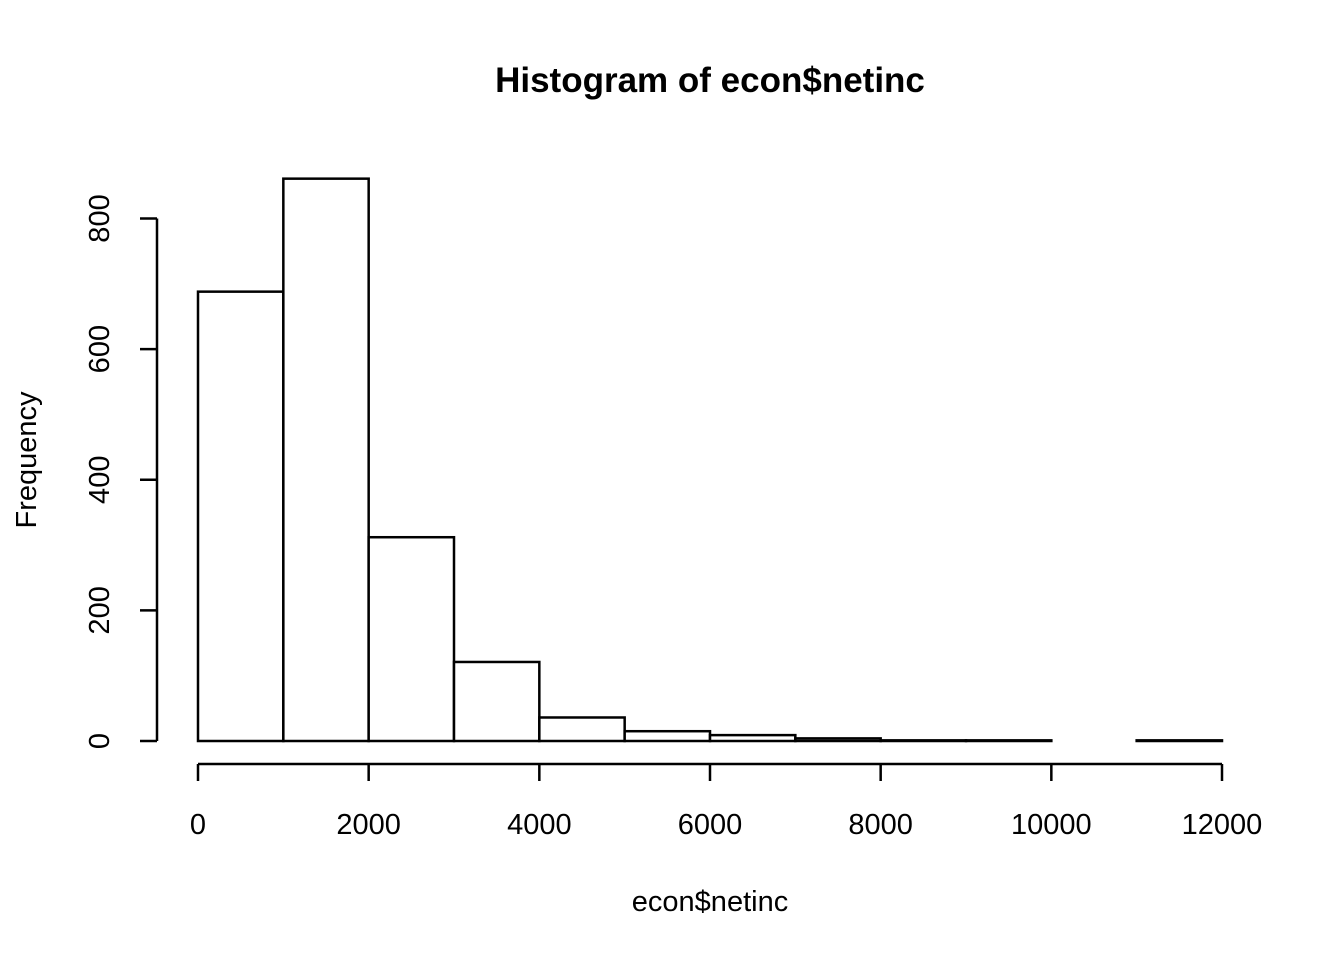 The image size is (1344, 960). I want to click on y-axis: 0 200 400 600 800, so click(121, 471).